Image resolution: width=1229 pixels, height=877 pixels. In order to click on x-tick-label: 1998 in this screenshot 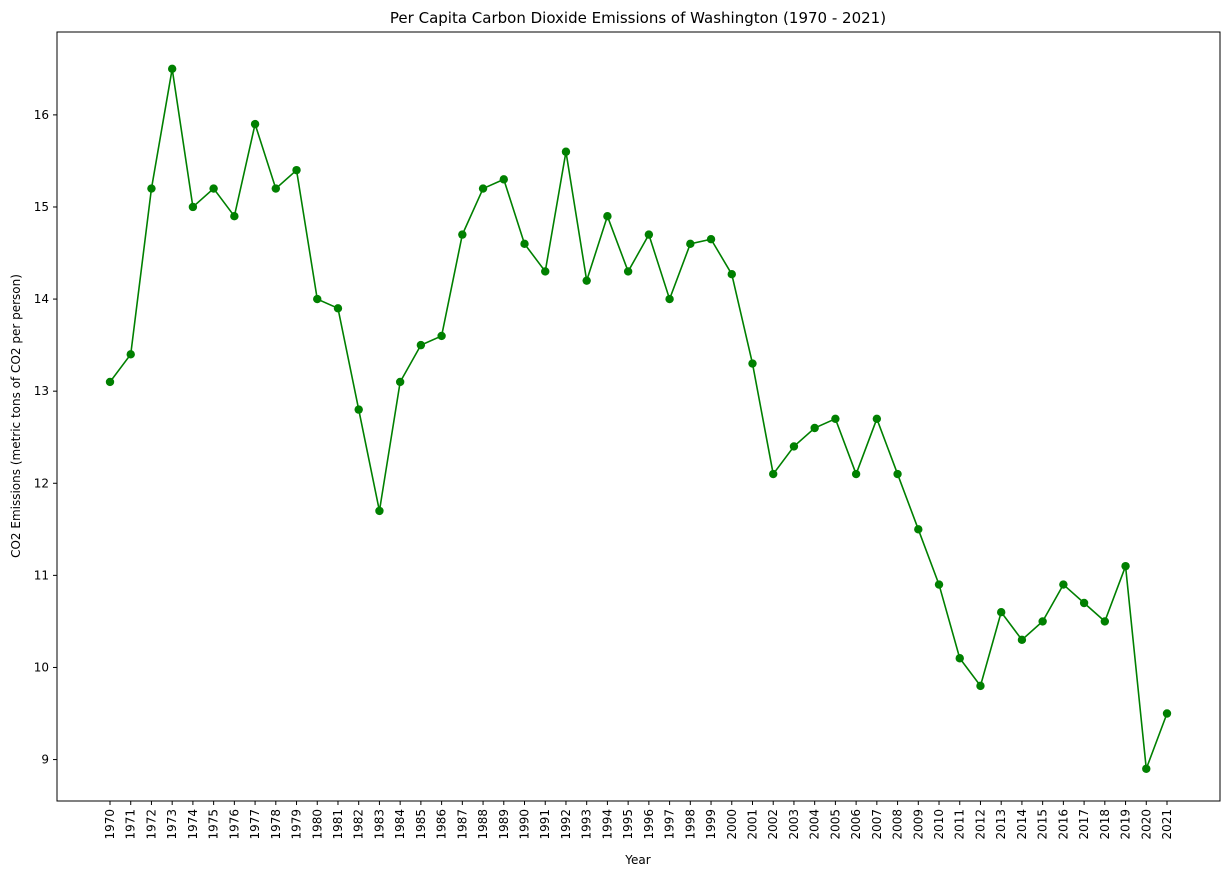, I will do `click(690, 824)`.